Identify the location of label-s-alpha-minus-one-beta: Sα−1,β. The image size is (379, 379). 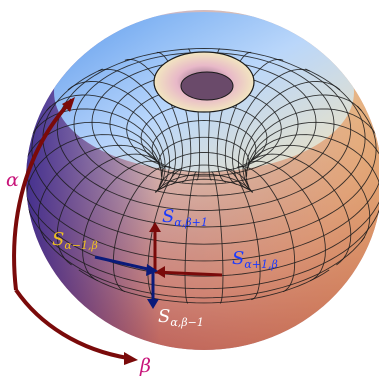
(75, 240).